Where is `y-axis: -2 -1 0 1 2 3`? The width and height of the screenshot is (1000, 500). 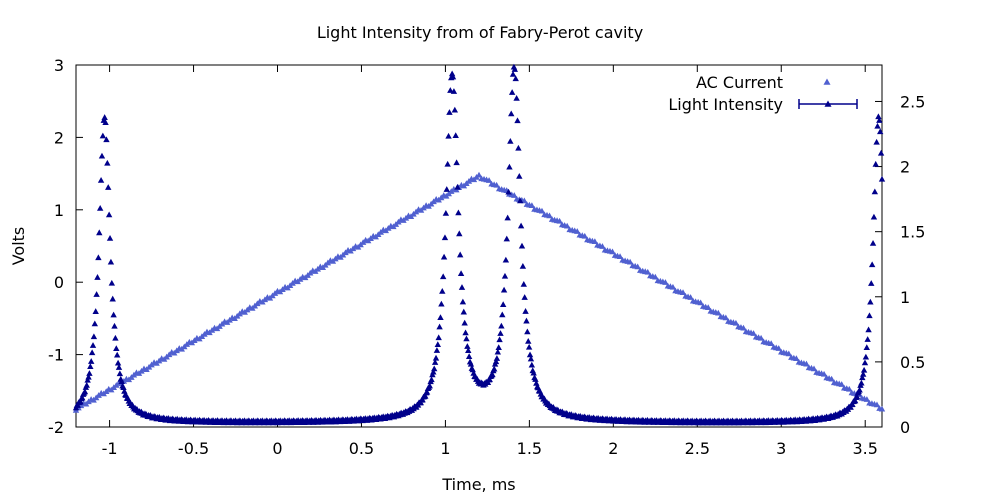 y-axis: -2 -1 0 1 2 3 is located at coordinates (65, 246).